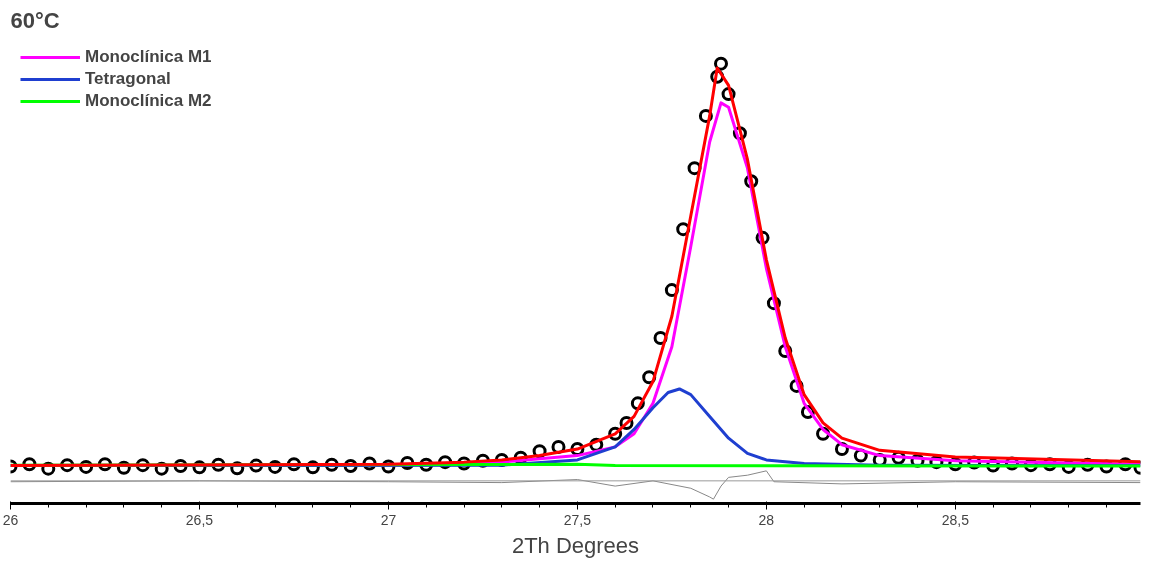 This screenshot has width=1163, height=572. Describe the element at coordinates (128, 79) in the screenshot. I see `legend-label: Tetragonal` at that location.